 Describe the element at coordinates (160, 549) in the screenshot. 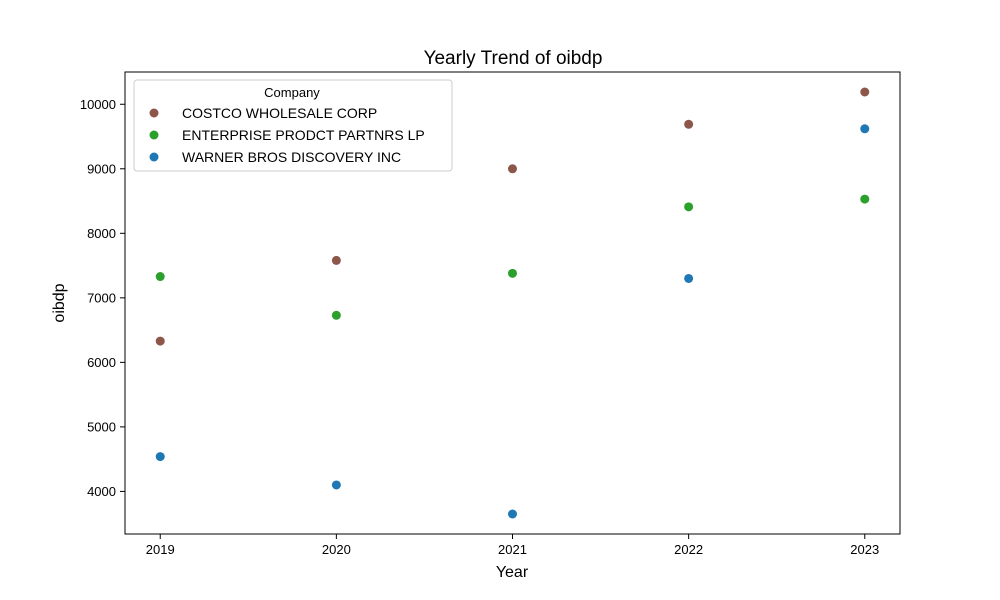

I see `x-tick-label: 2019` at that location.